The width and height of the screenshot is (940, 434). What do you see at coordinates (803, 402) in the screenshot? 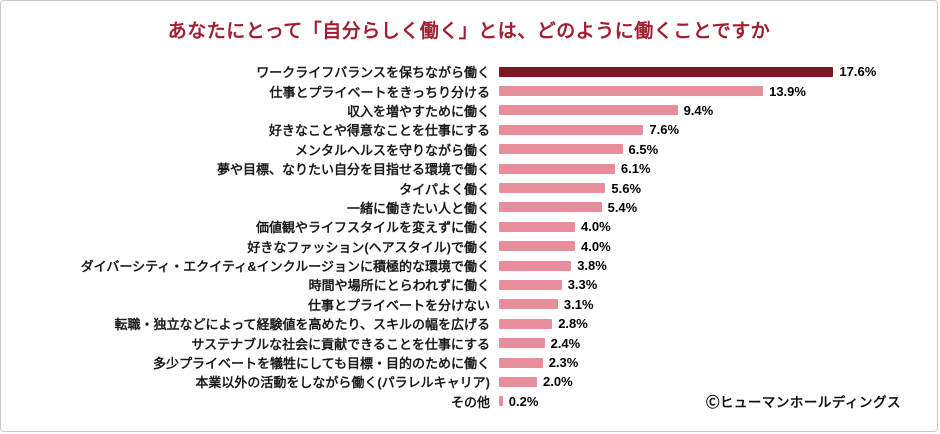
I see `copyright-credit: Ⓒヒューマンホールディングス` at bounding box center [803, 402].